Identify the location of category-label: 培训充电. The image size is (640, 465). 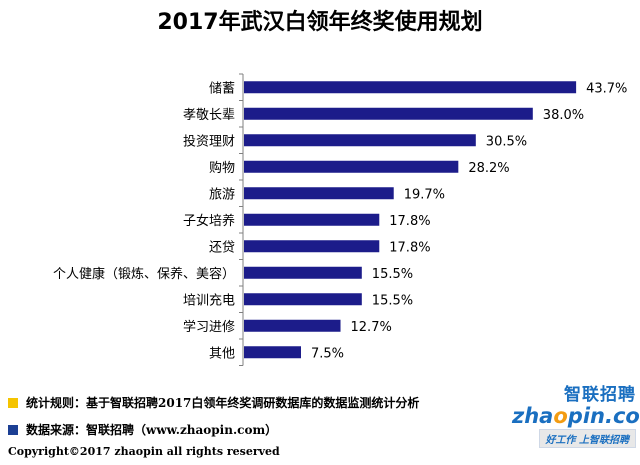
(209, 300).